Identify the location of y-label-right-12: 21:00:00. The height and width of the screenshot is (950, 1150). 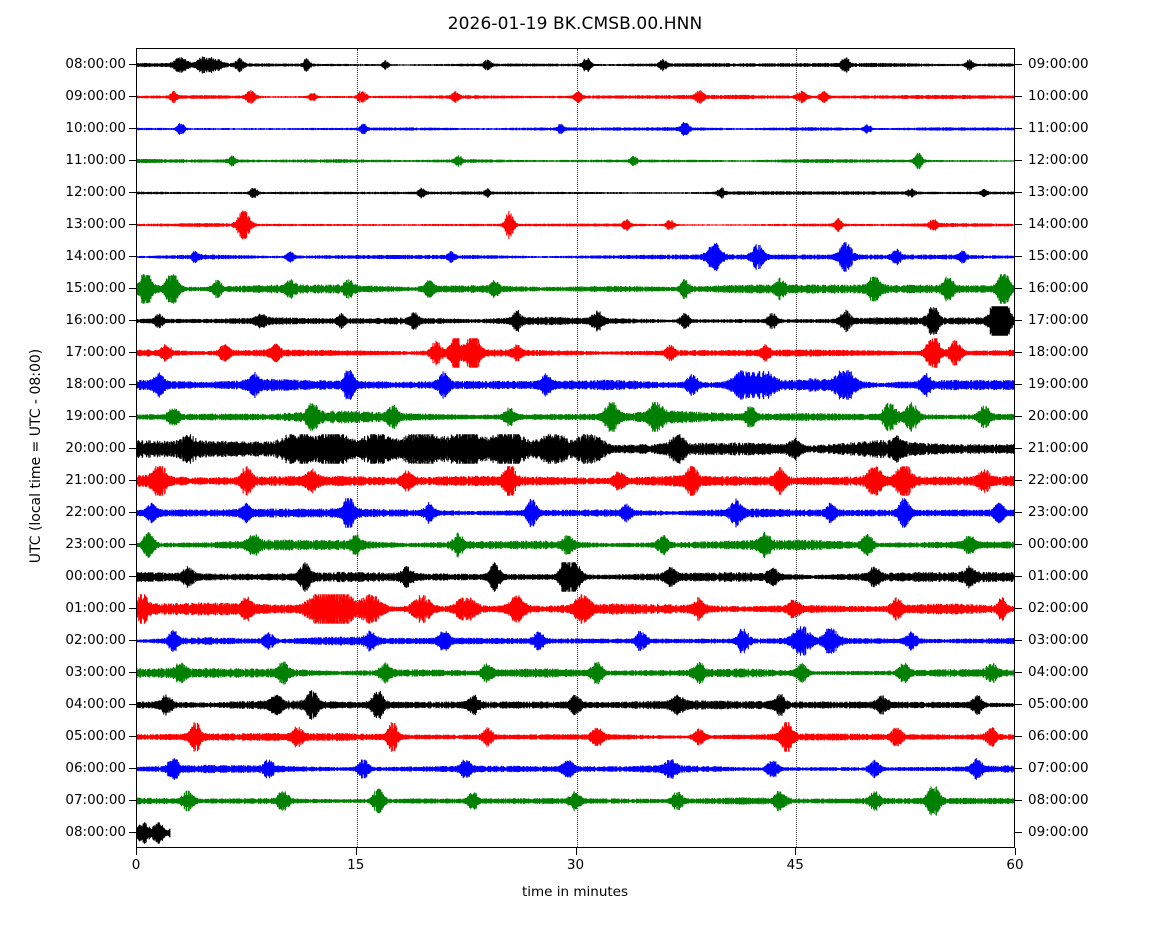
(1058, 448).